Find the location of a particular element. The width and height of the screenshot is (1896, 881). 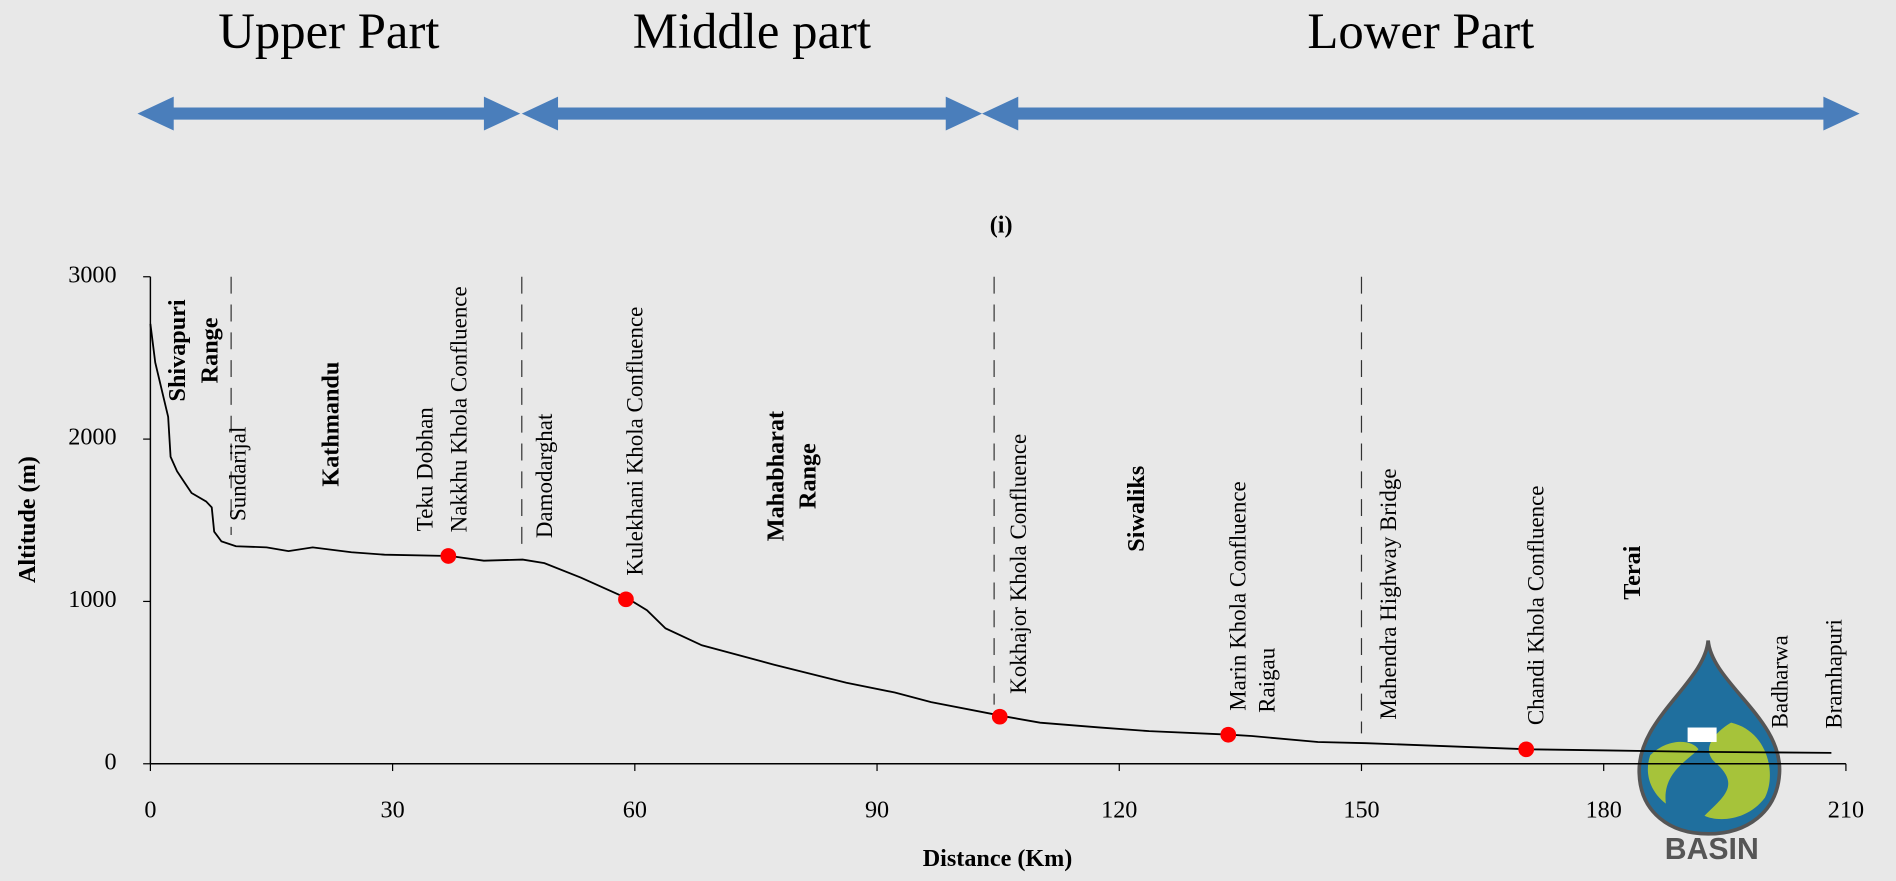

point-label: Sundarijal is located at coordinates (237, 474).